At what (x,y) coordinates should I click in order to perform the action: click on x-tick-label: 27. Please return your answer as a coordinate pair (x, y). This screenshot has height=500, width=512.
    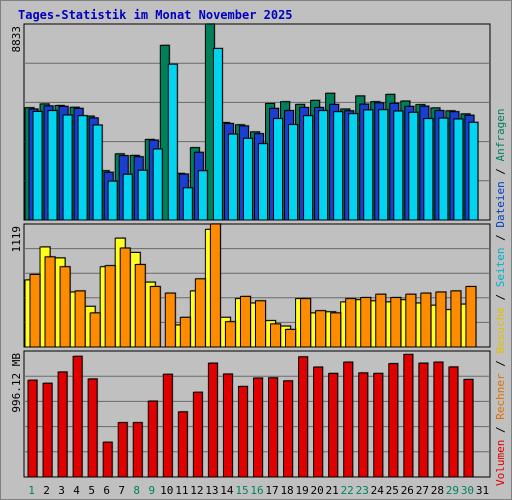
    Looking at the image, I should click on (422, 490).